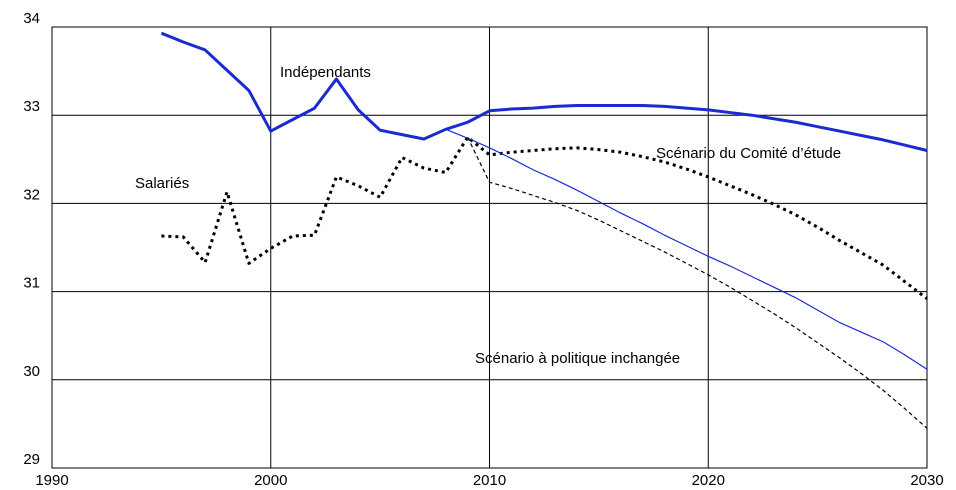  I want to click on x-tick-label: 2010, so click(489, 480).